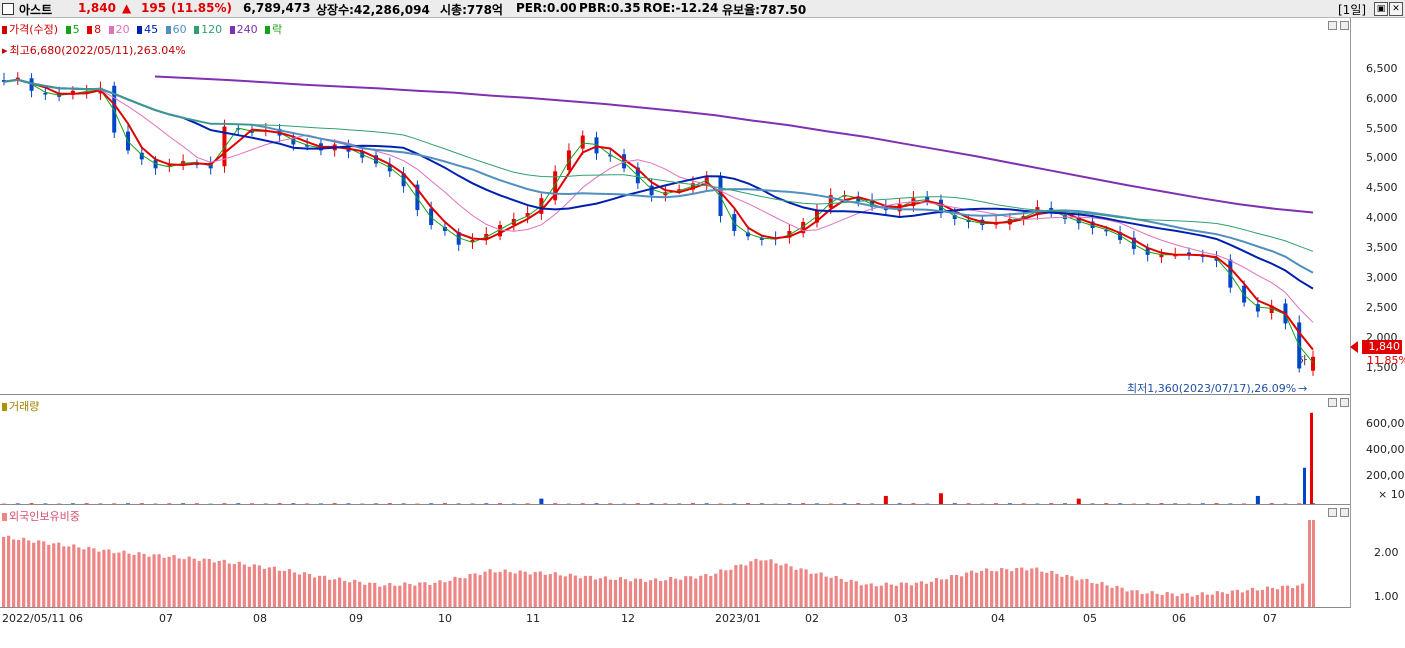 The image size is (1405, 648). What do you see at coordinates (120, 29) in the screenshot?
I see `legend-ma20: 20` at bounding box center [120, 29].